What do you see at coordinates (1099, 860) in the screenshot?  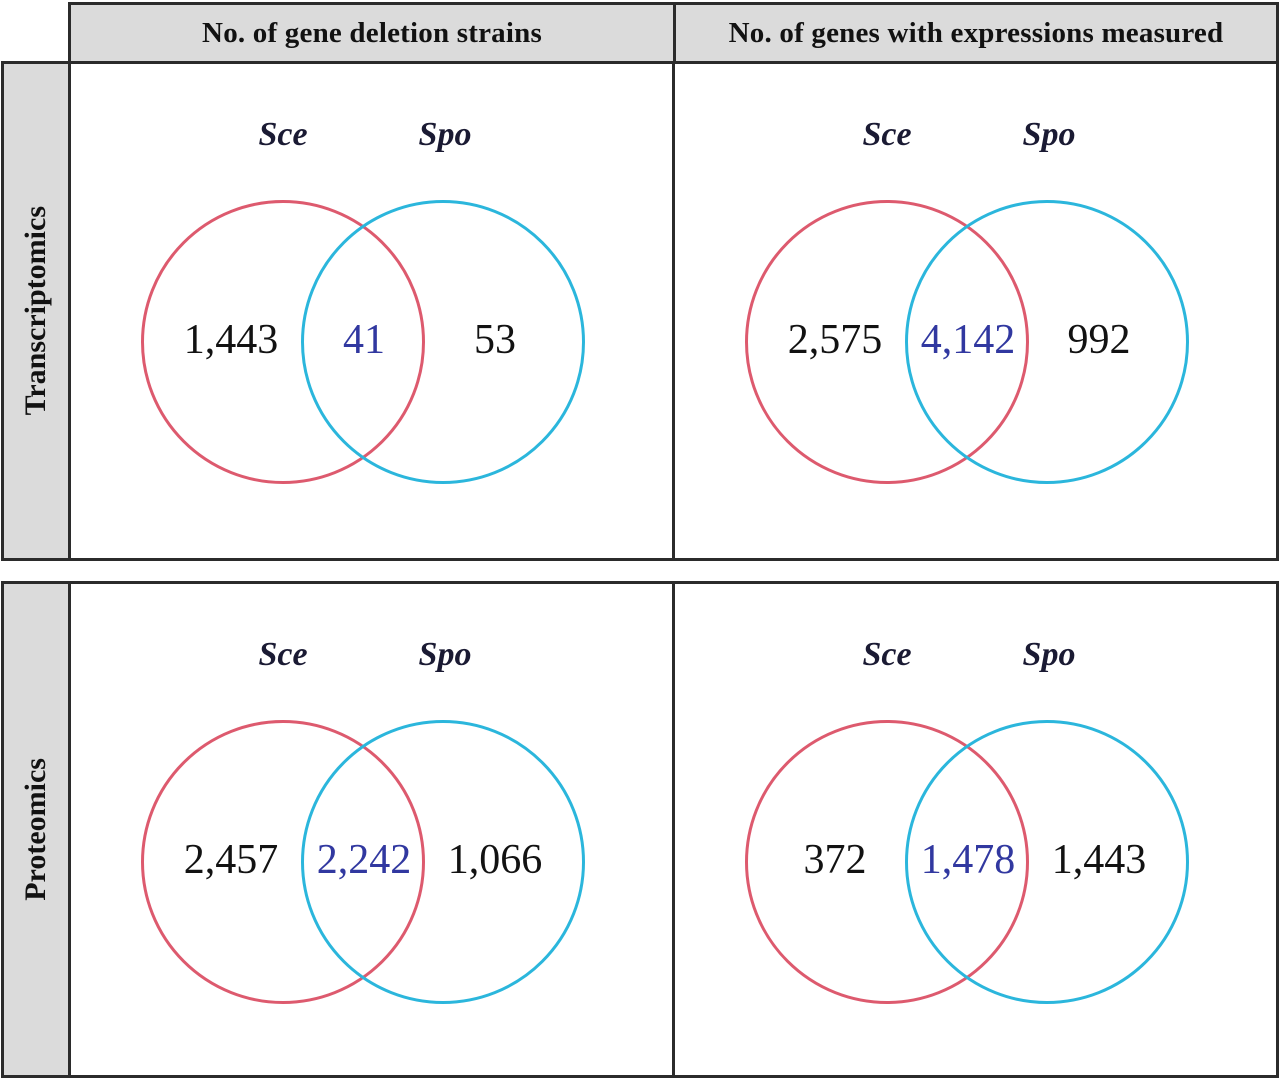 I see `spo-only-count: 1,443` at bounding box center [1099, 860].